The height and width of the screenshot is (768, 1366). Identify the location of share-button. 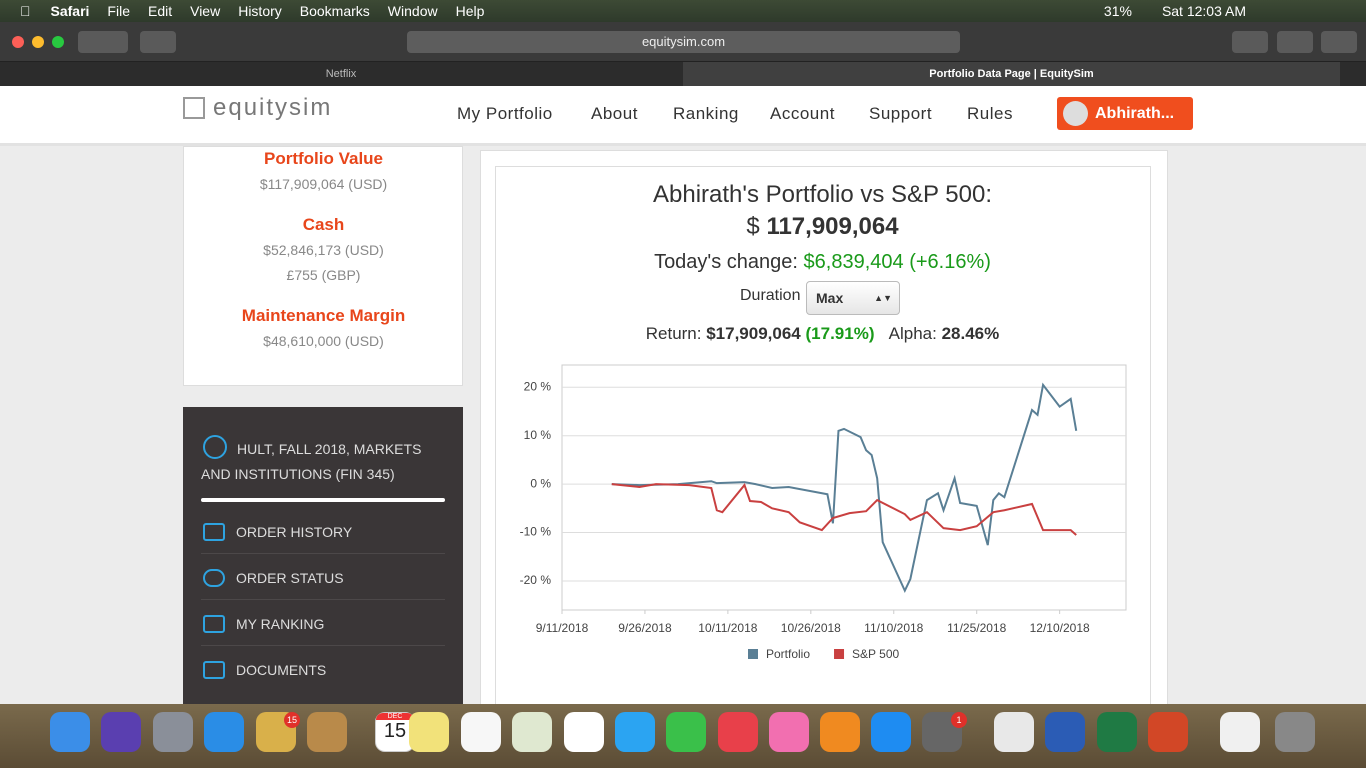
(1295, 42).